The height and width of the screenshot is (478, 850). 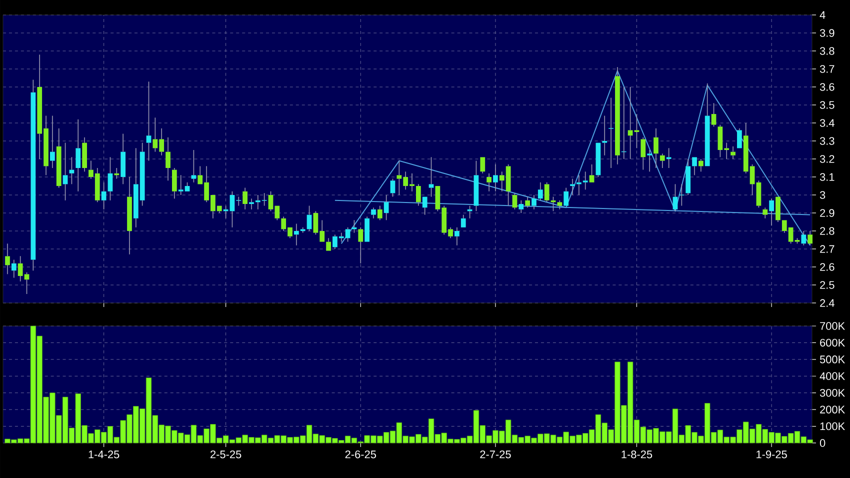 What do you see at coordinates (360, 454) in the screenshot?
I see `x-tick-label: 2-6-25` at bounding box center [360, 454].